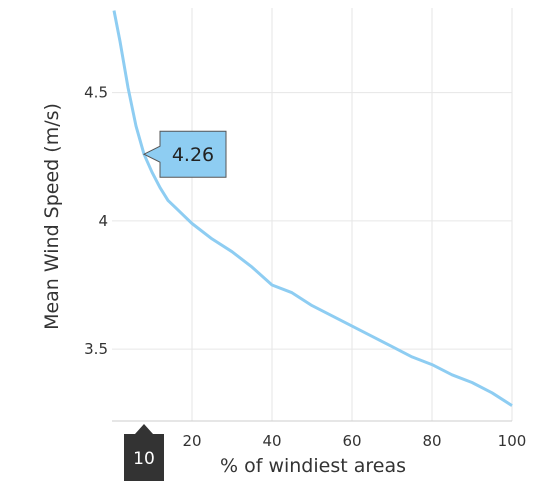  Describe the element at coordinates (52, 216) in the screenshot. I see `y-axis-title: Mean Wind Speed (m/s)` at that location.